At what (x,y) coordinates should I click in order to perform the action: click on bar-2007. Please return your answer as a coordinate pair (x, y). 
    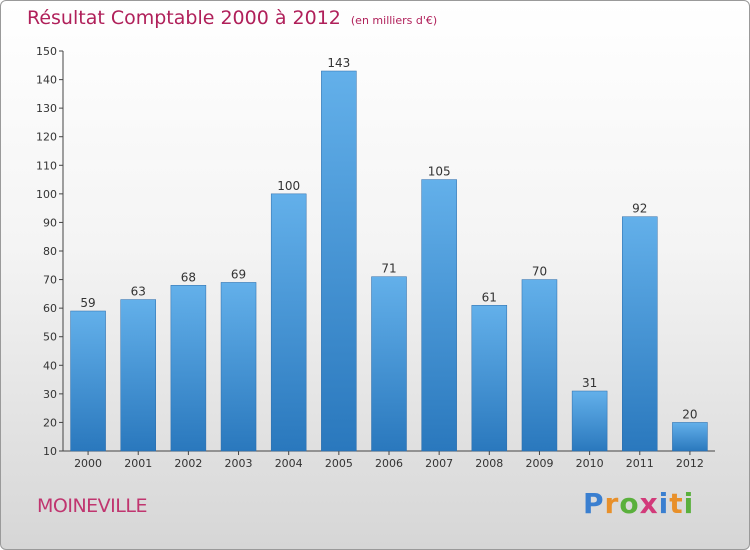
    Looking at the image, I should click on (439, 315).